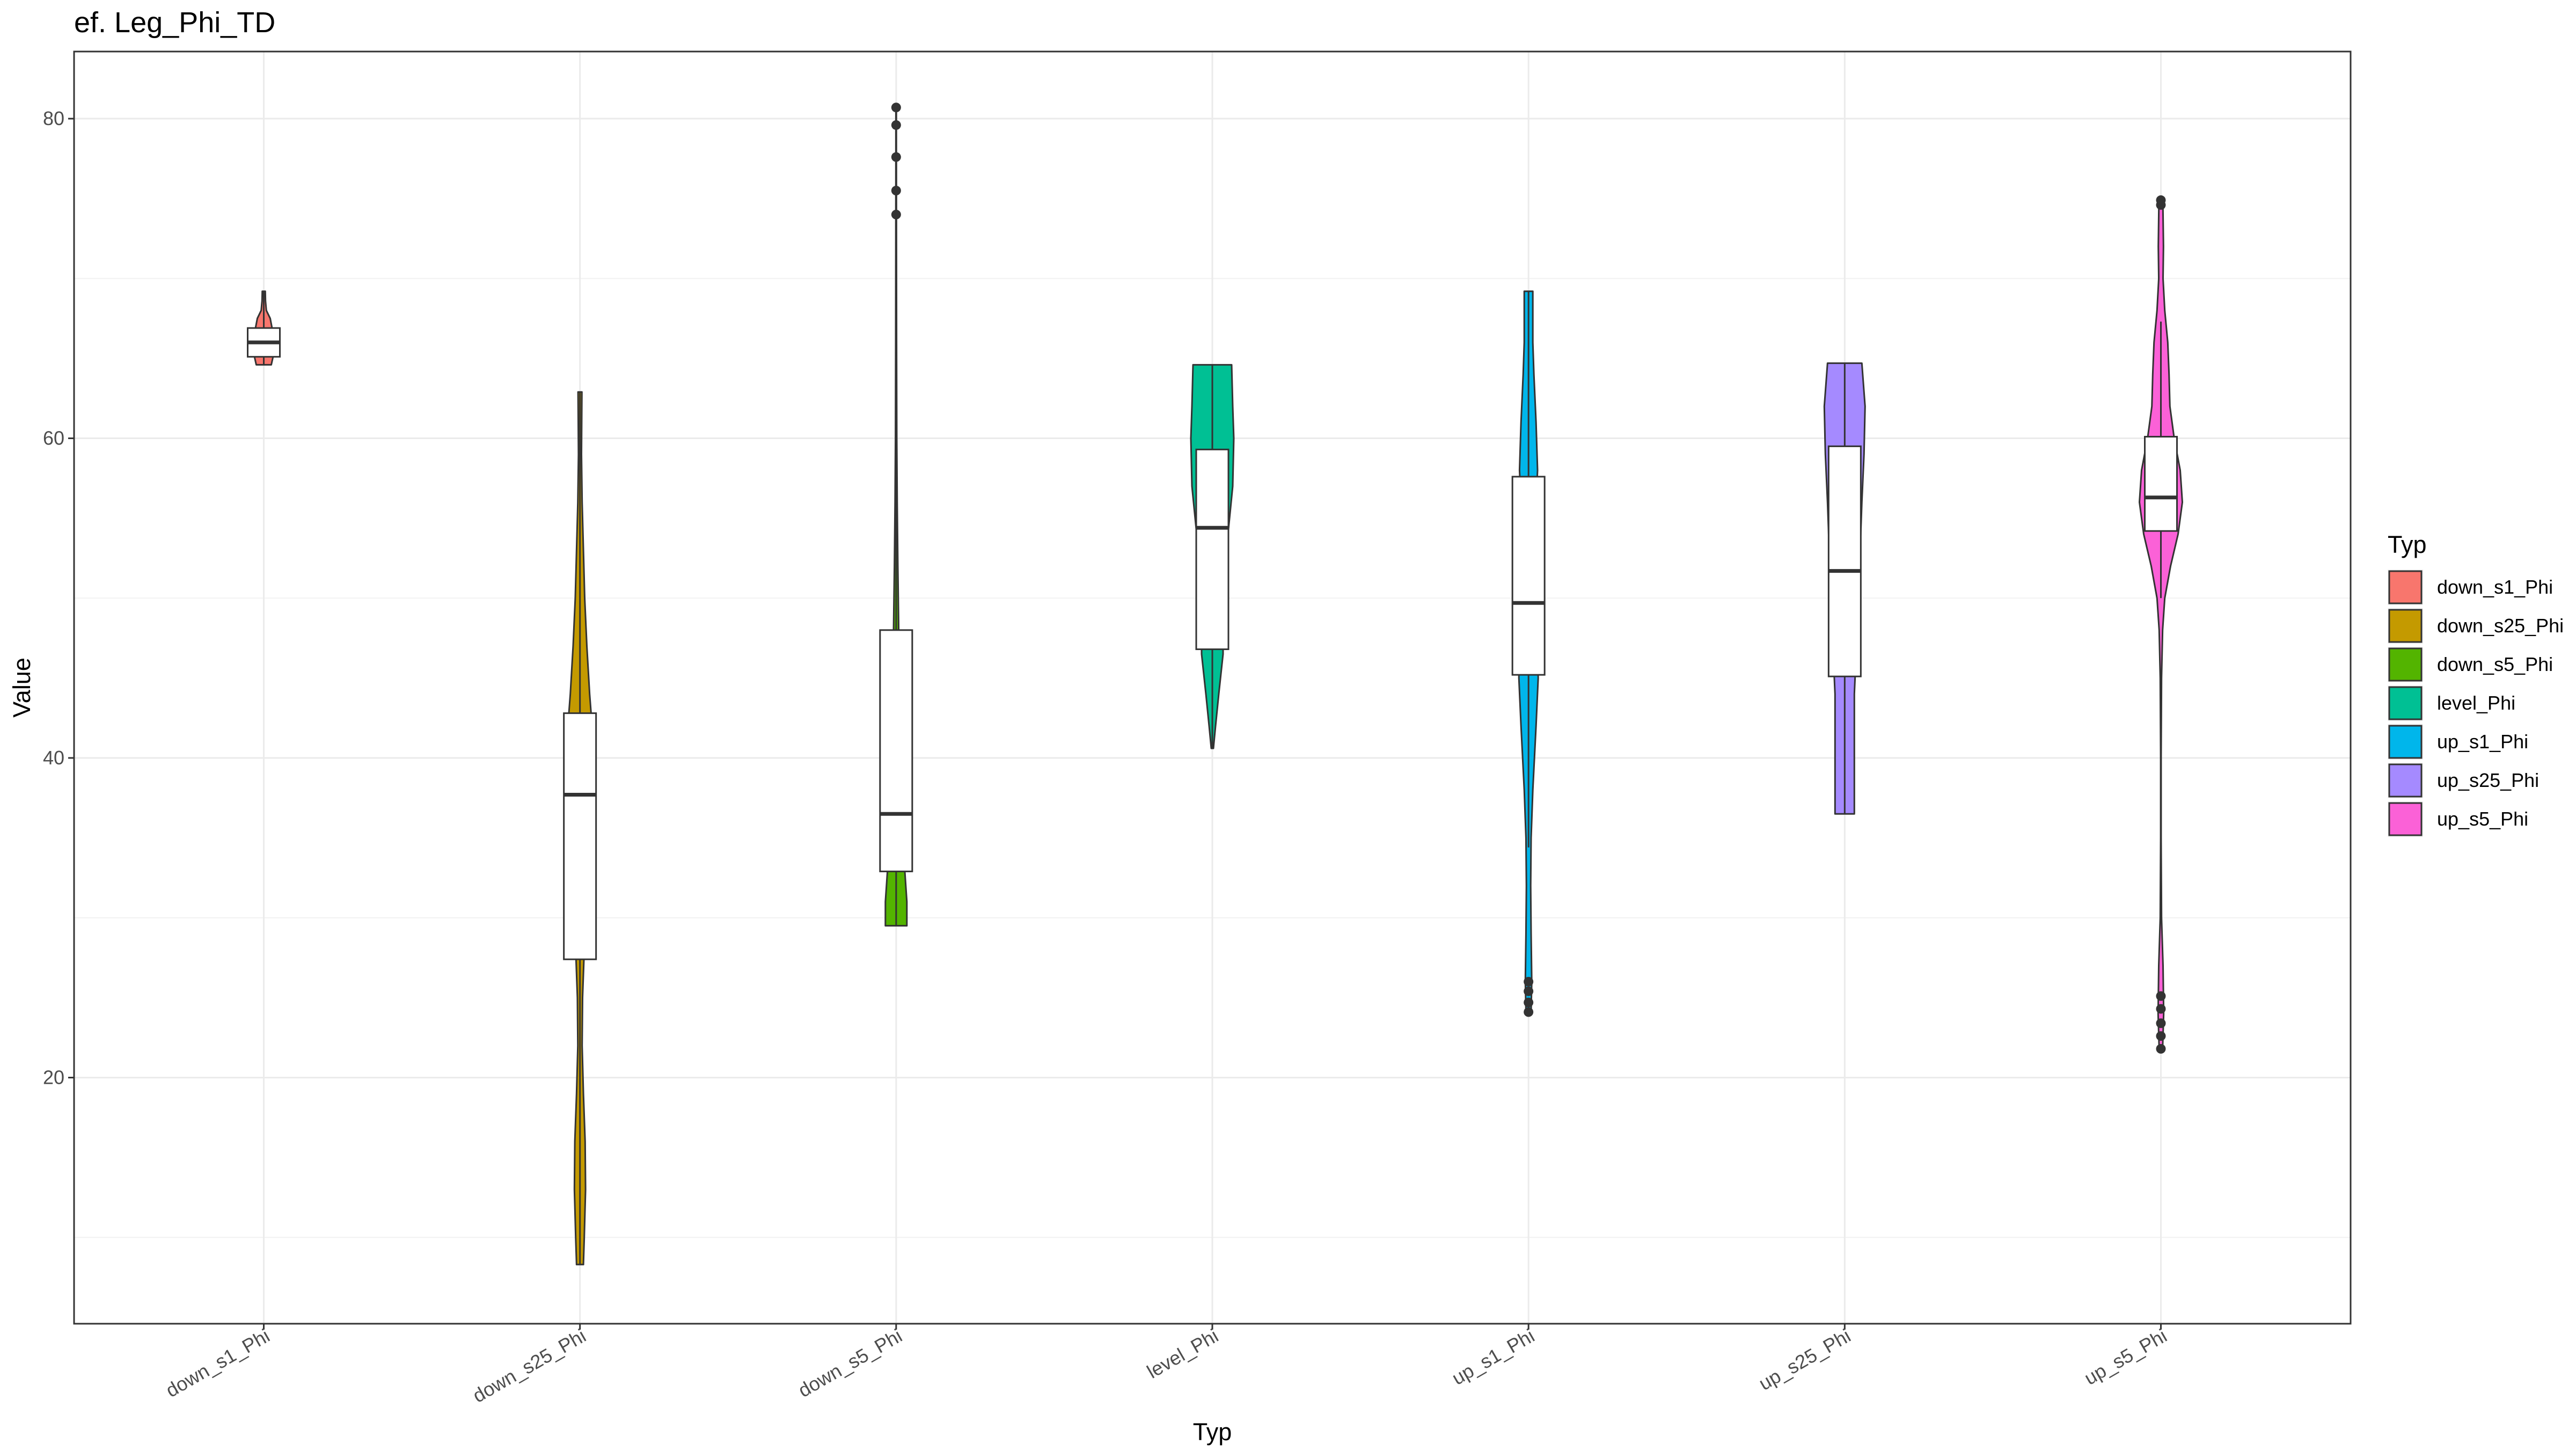  I want to click on y-tick-label: 40, so click(53, 758).